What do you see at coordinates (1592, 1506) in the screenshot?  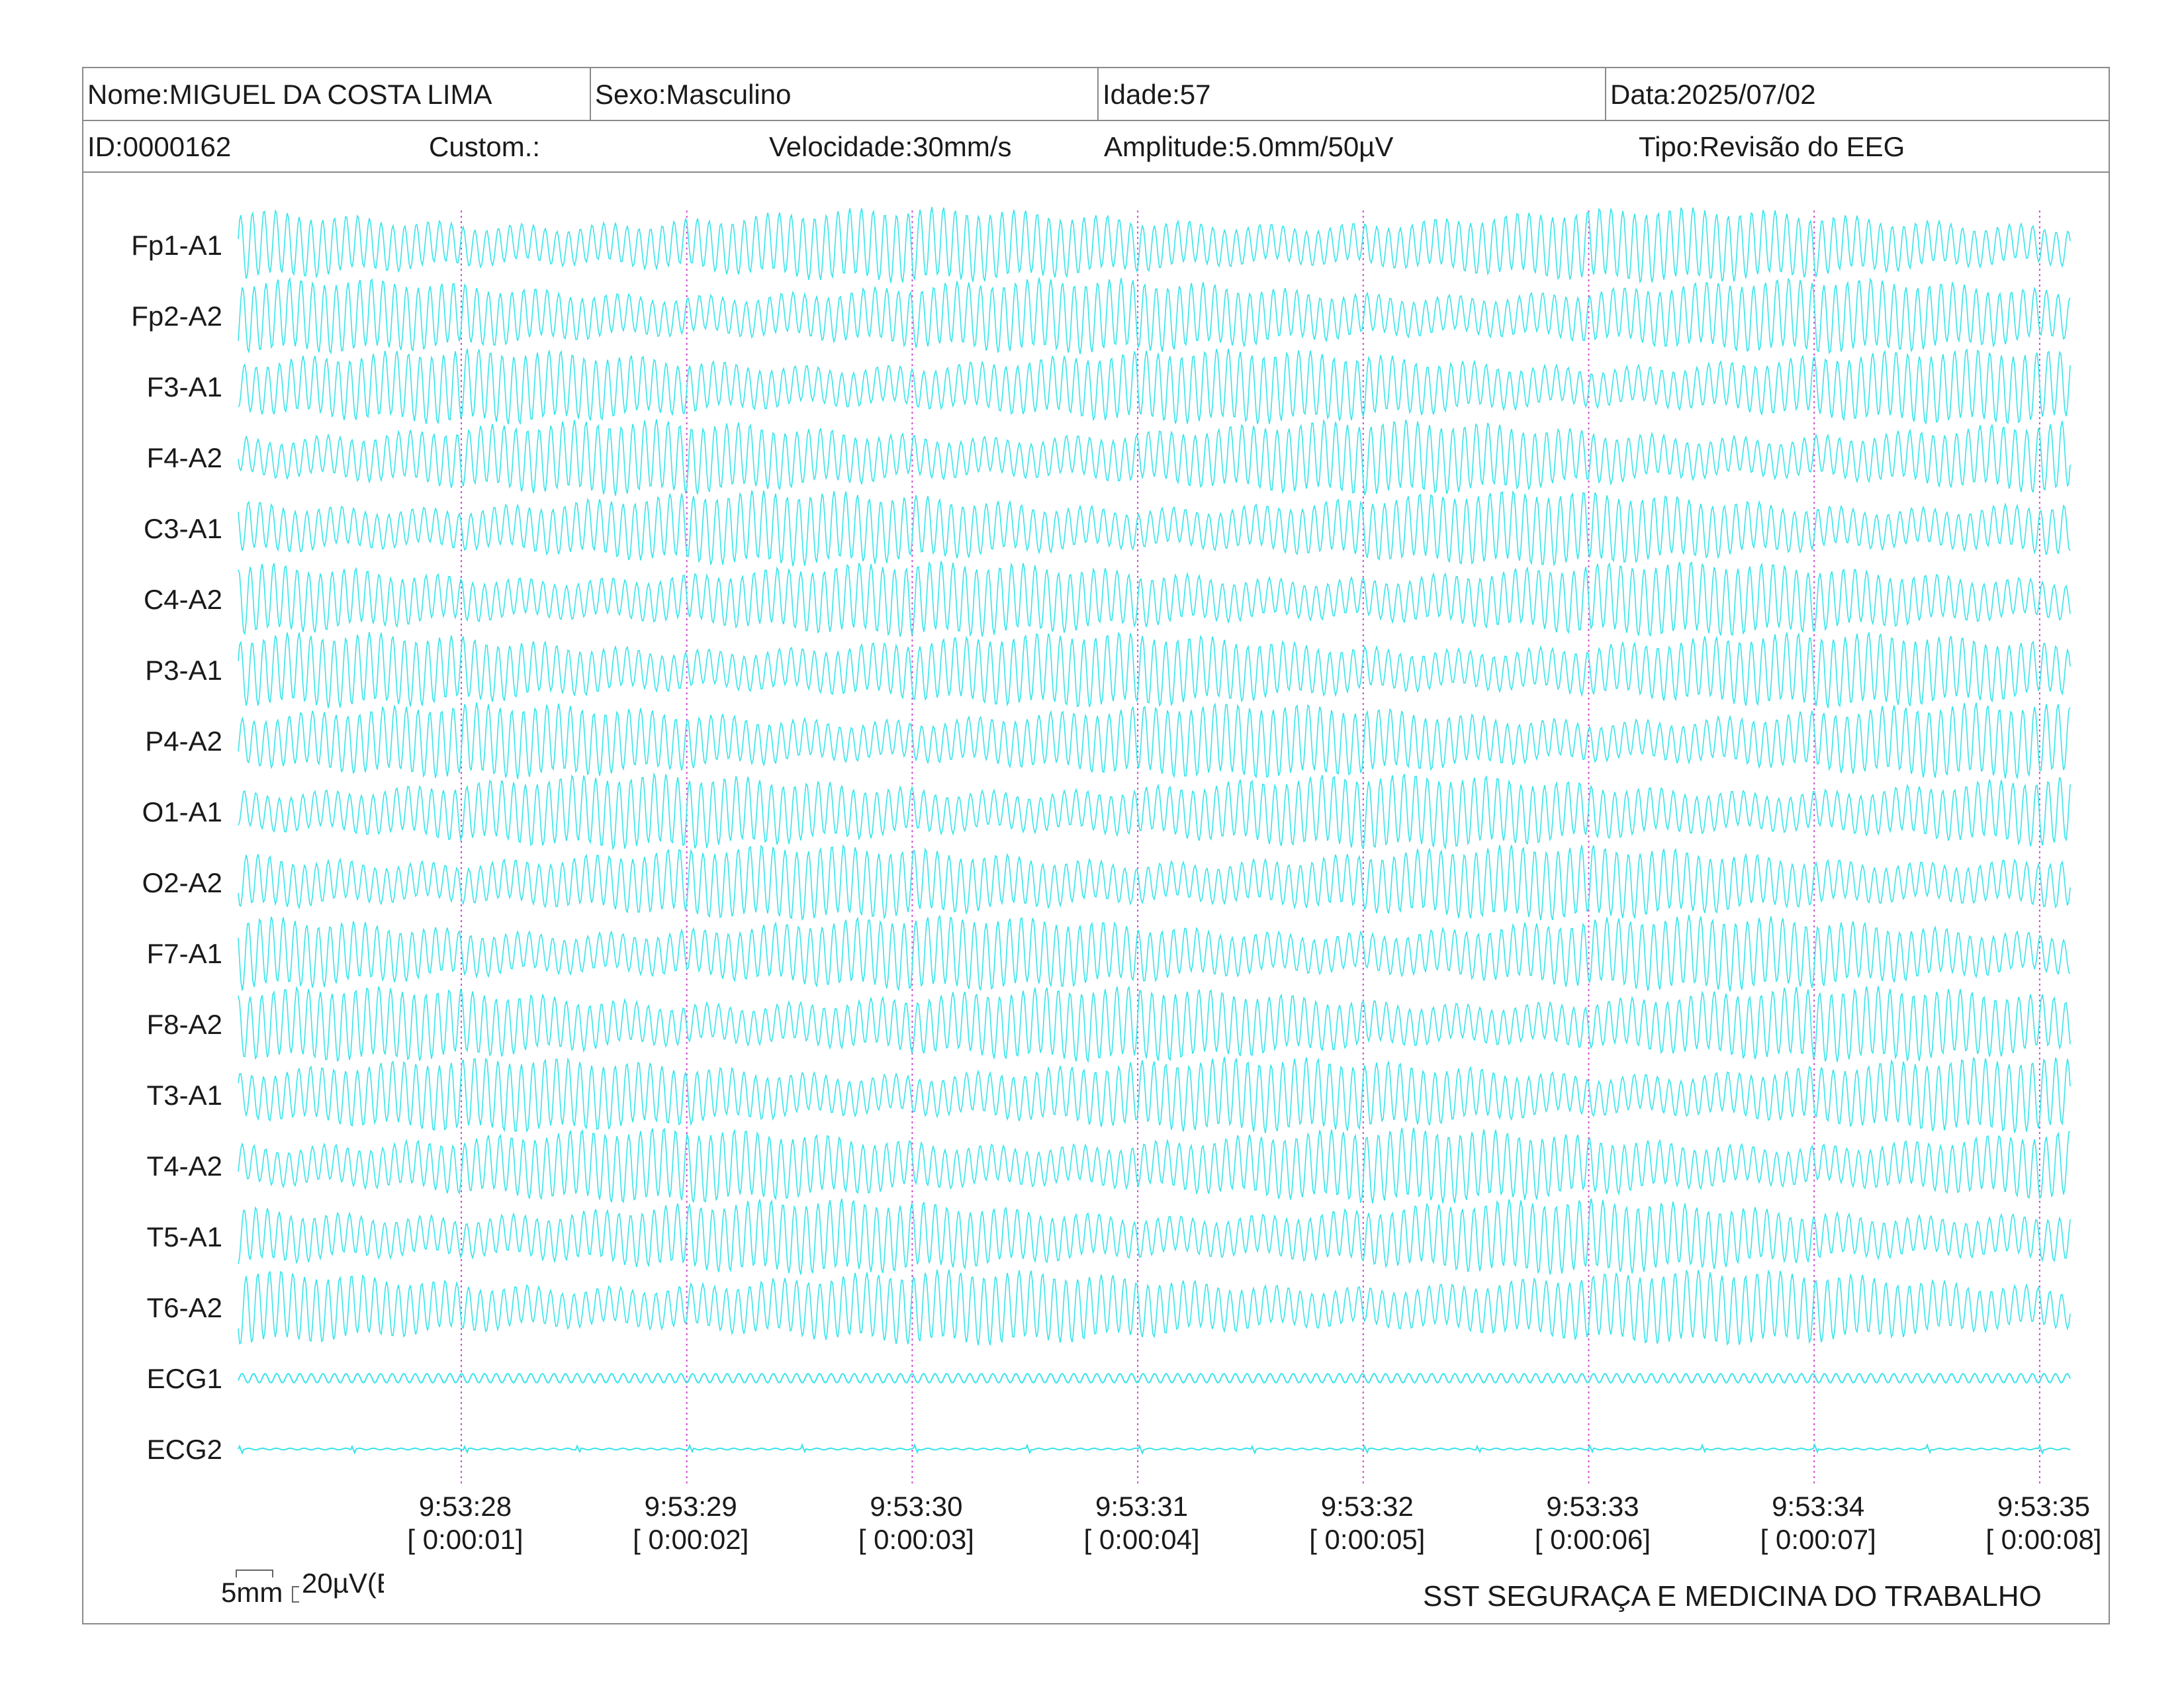 I see `time-clock-label: 9:53:33` at bounding box center [1592, 1506].